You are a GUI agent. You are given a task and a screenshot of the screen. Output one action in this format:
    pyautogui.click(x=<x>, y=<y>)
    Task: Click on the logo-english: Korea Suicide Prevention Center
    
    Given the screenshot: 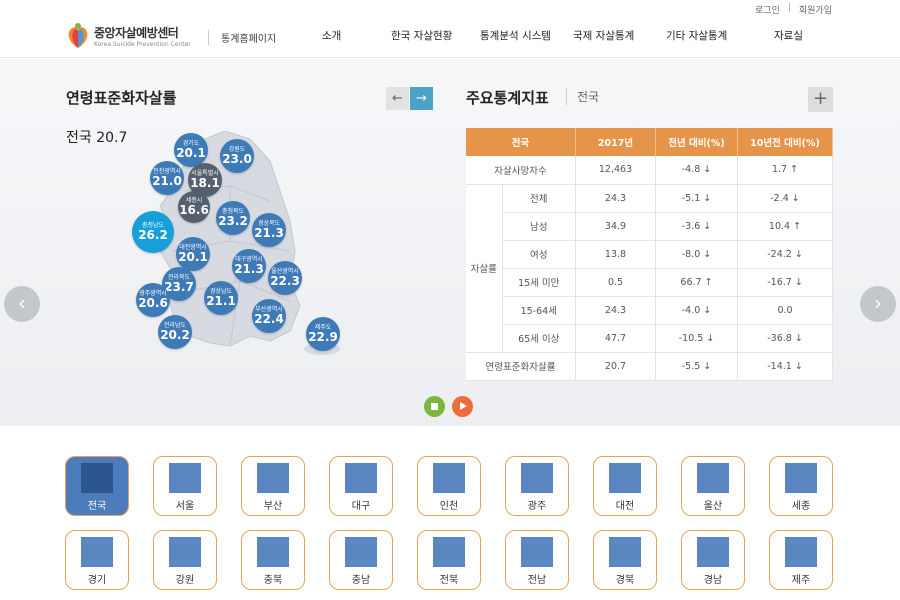 What is the action you would take?
    pyautogui.click(x=142, y=44)
    